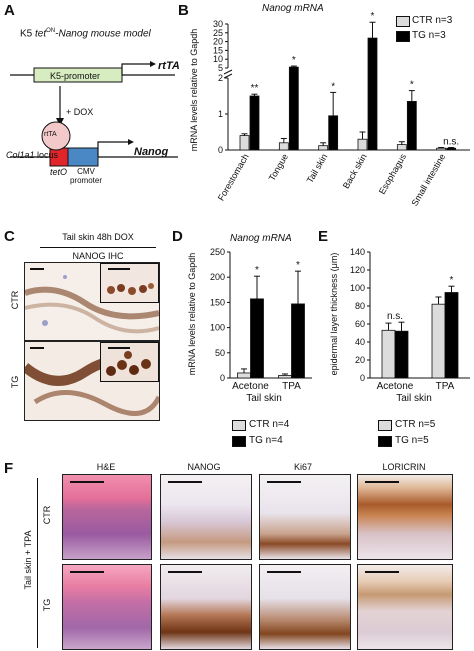 The width and height of the screenshot is (474, 651). What do you see at coordinates (80, 112) in the screenshot?
I see `dox-label: + DOX` at bounding box center [80, 112].